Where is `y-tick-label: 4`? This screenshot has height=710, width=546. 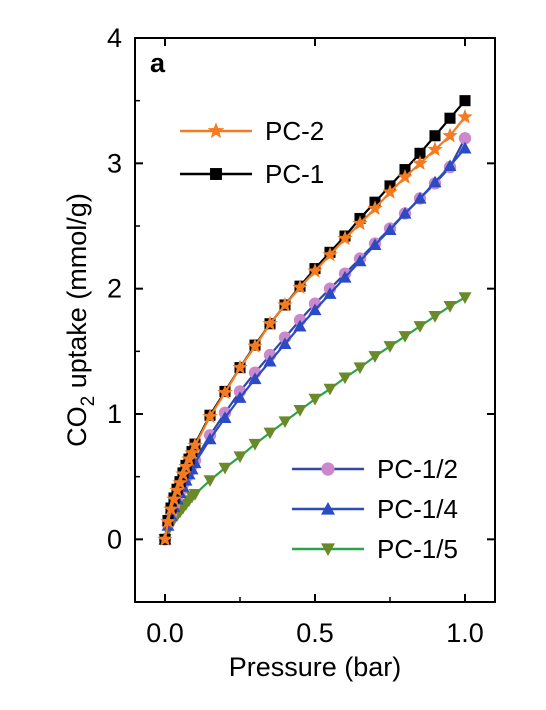 y-tick-label: 4 is located at coordinates (114, 38).